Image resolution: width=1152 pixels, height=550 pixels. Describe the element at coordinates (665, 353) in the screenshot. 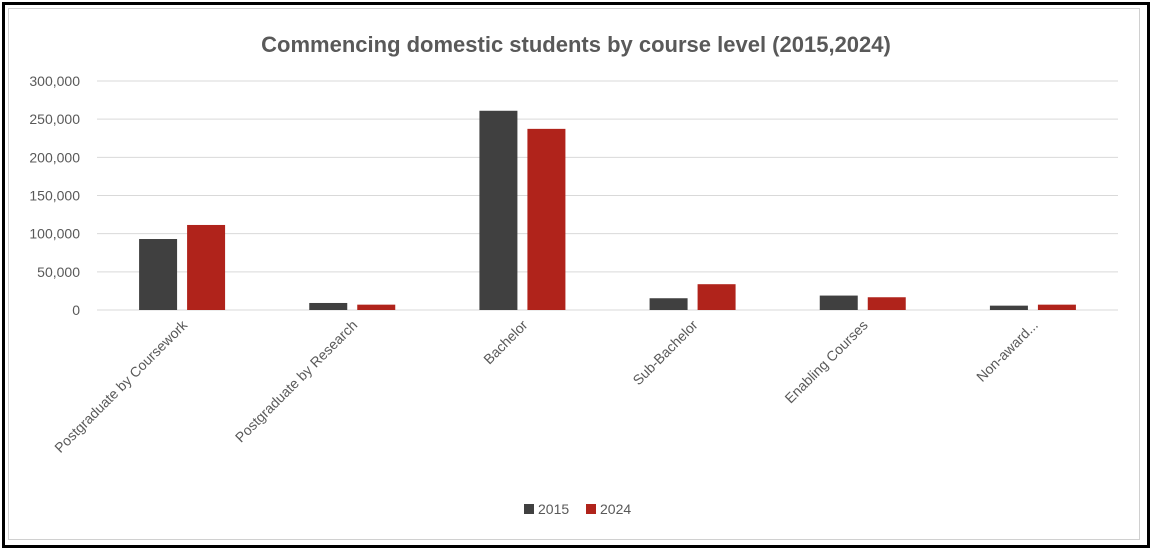

I see `x-tick-label: Sub-Bachelor` at that location.